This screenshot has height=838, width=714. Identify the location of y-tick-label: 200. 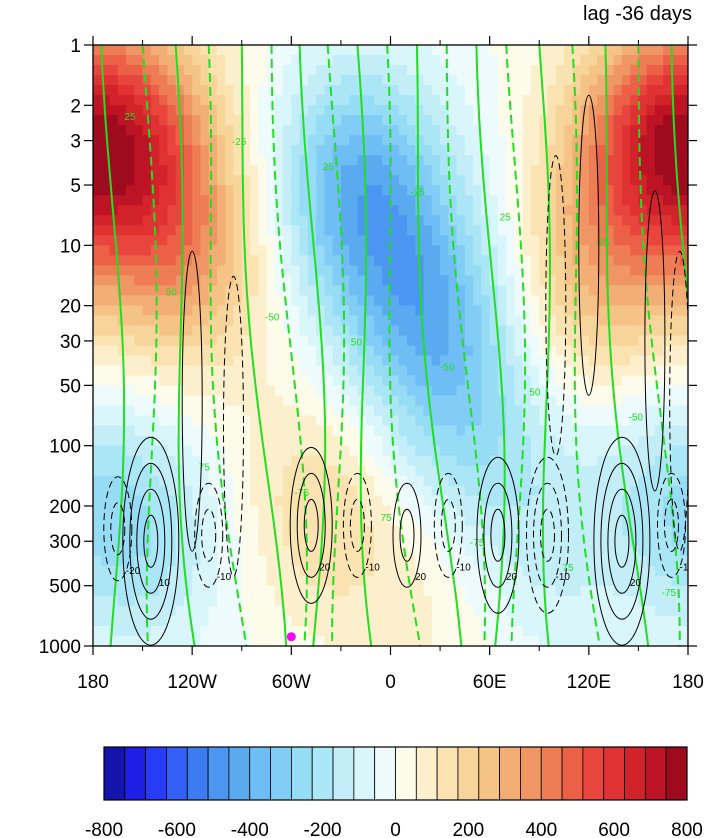
(65, 507).